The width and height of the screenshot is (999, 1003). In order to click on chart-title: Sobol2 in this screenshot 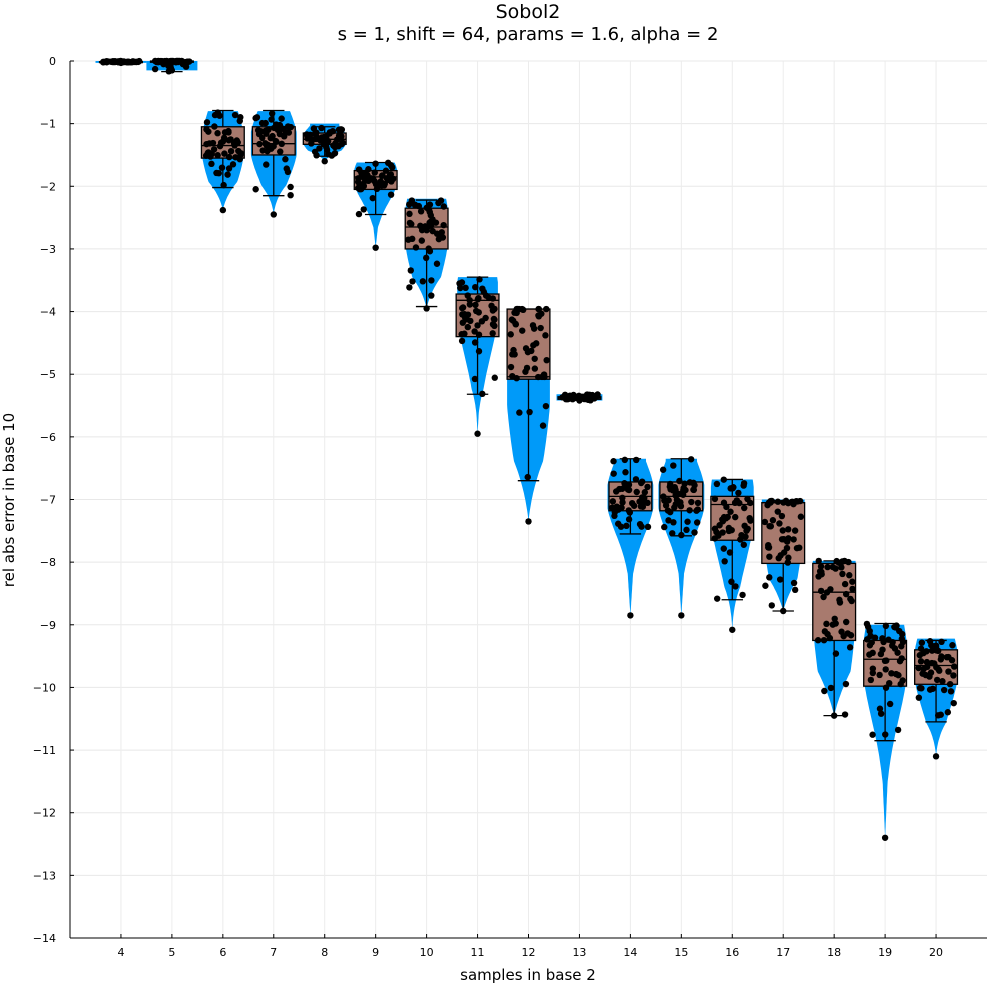, I will do `click(528, 12)`.